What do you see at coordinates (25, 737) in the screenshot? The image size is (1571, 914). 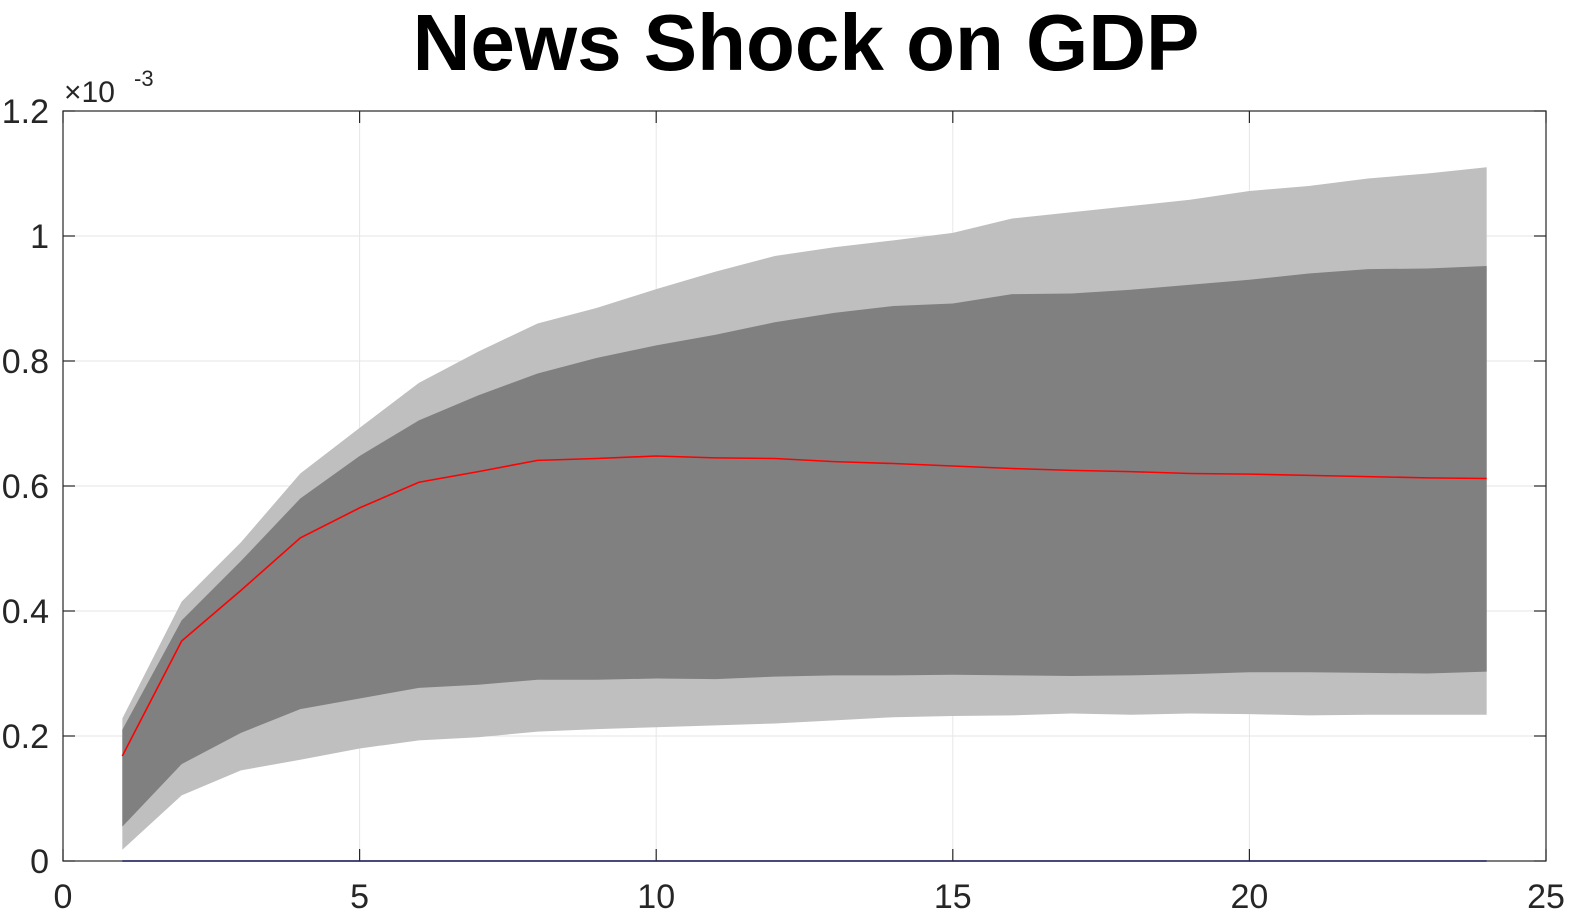 I see `y-tick-label: 0.2` at bounding box center [25, 737].